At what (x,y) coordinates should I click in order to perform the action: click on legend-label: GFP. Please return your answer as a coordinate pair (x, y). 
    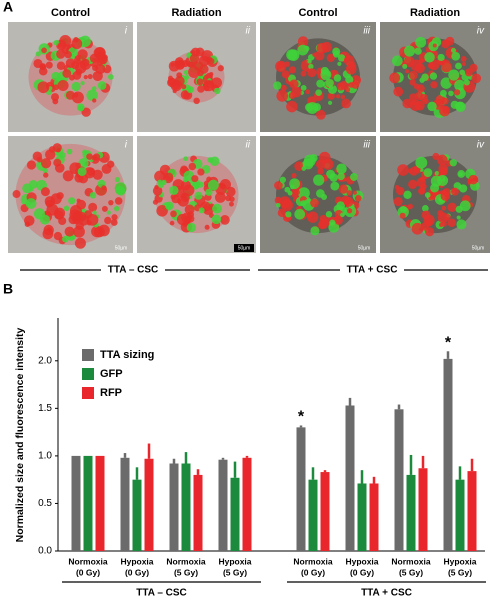
    Looking at the image, I should click on (111, 374).